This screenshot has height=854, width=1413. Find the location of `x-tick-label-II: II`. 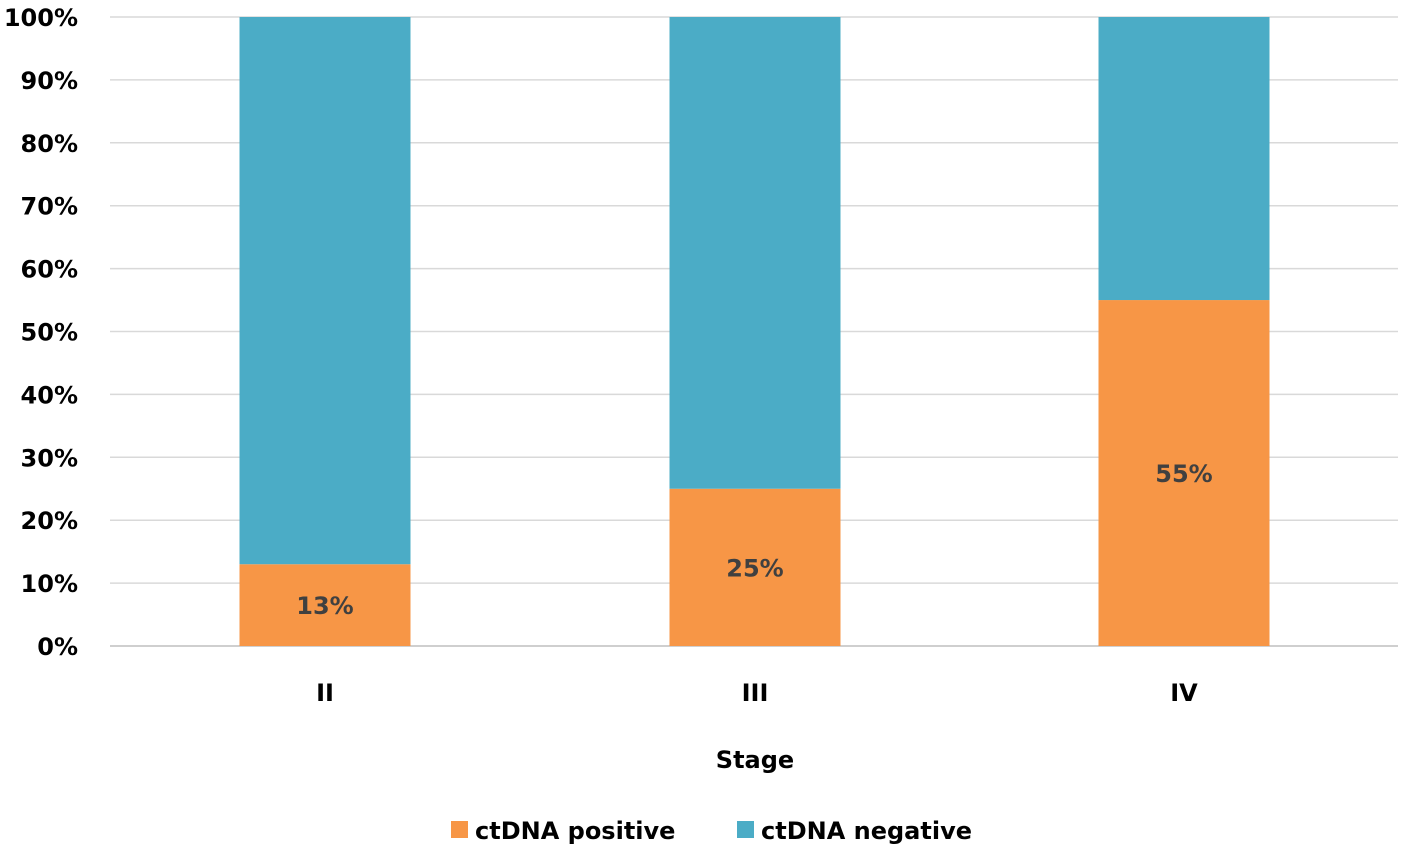

x-tick-label-II: II is located at coordinates (325, 693).